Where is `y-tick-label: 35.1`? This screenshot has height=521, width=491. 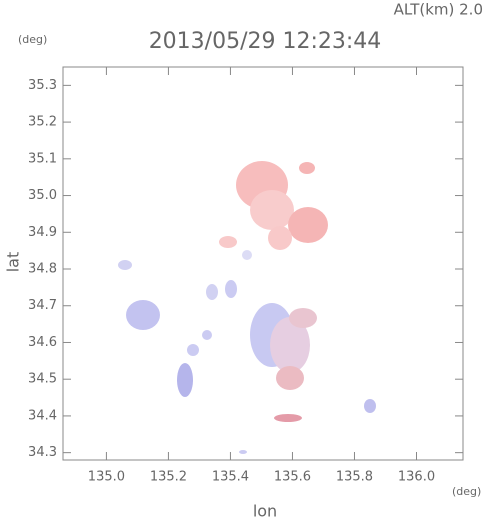
y-tick-label: 35.1 is located at coordinates (42, 158).